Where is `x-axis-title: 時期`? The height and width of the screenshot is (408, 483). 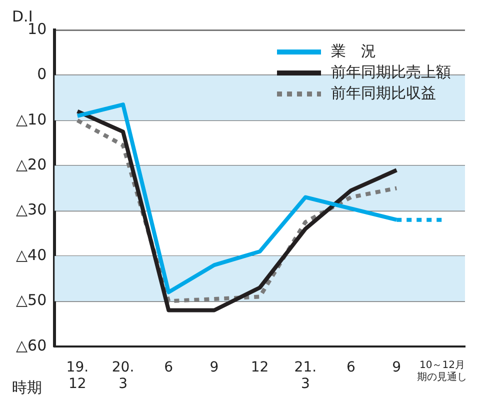 x-axis-title: 時期 is located at coordinates (27, 387).